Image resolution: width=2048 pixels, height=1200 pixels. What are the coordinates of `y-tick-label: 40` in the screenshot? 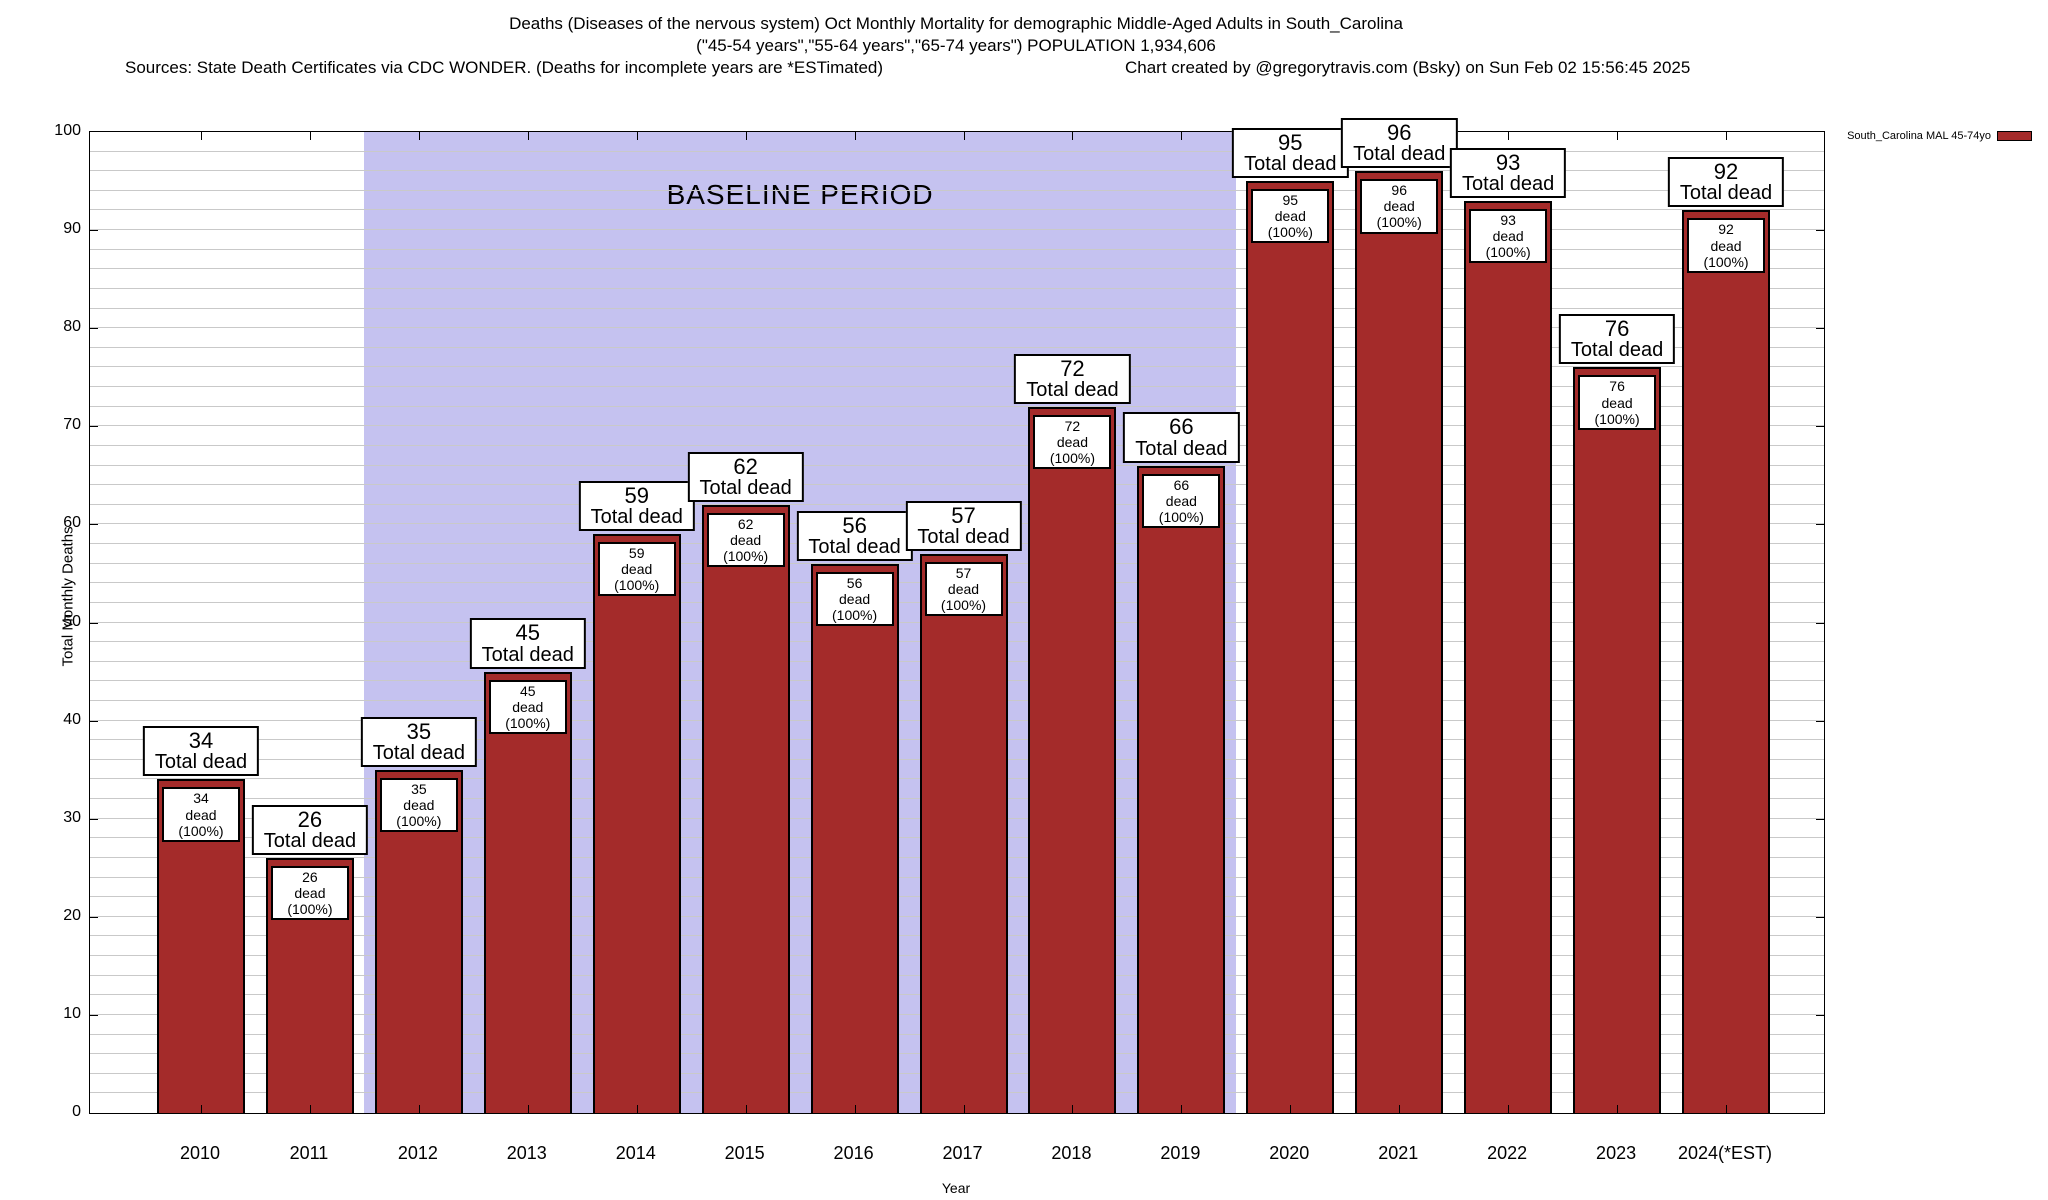 It's located at (72, 719).